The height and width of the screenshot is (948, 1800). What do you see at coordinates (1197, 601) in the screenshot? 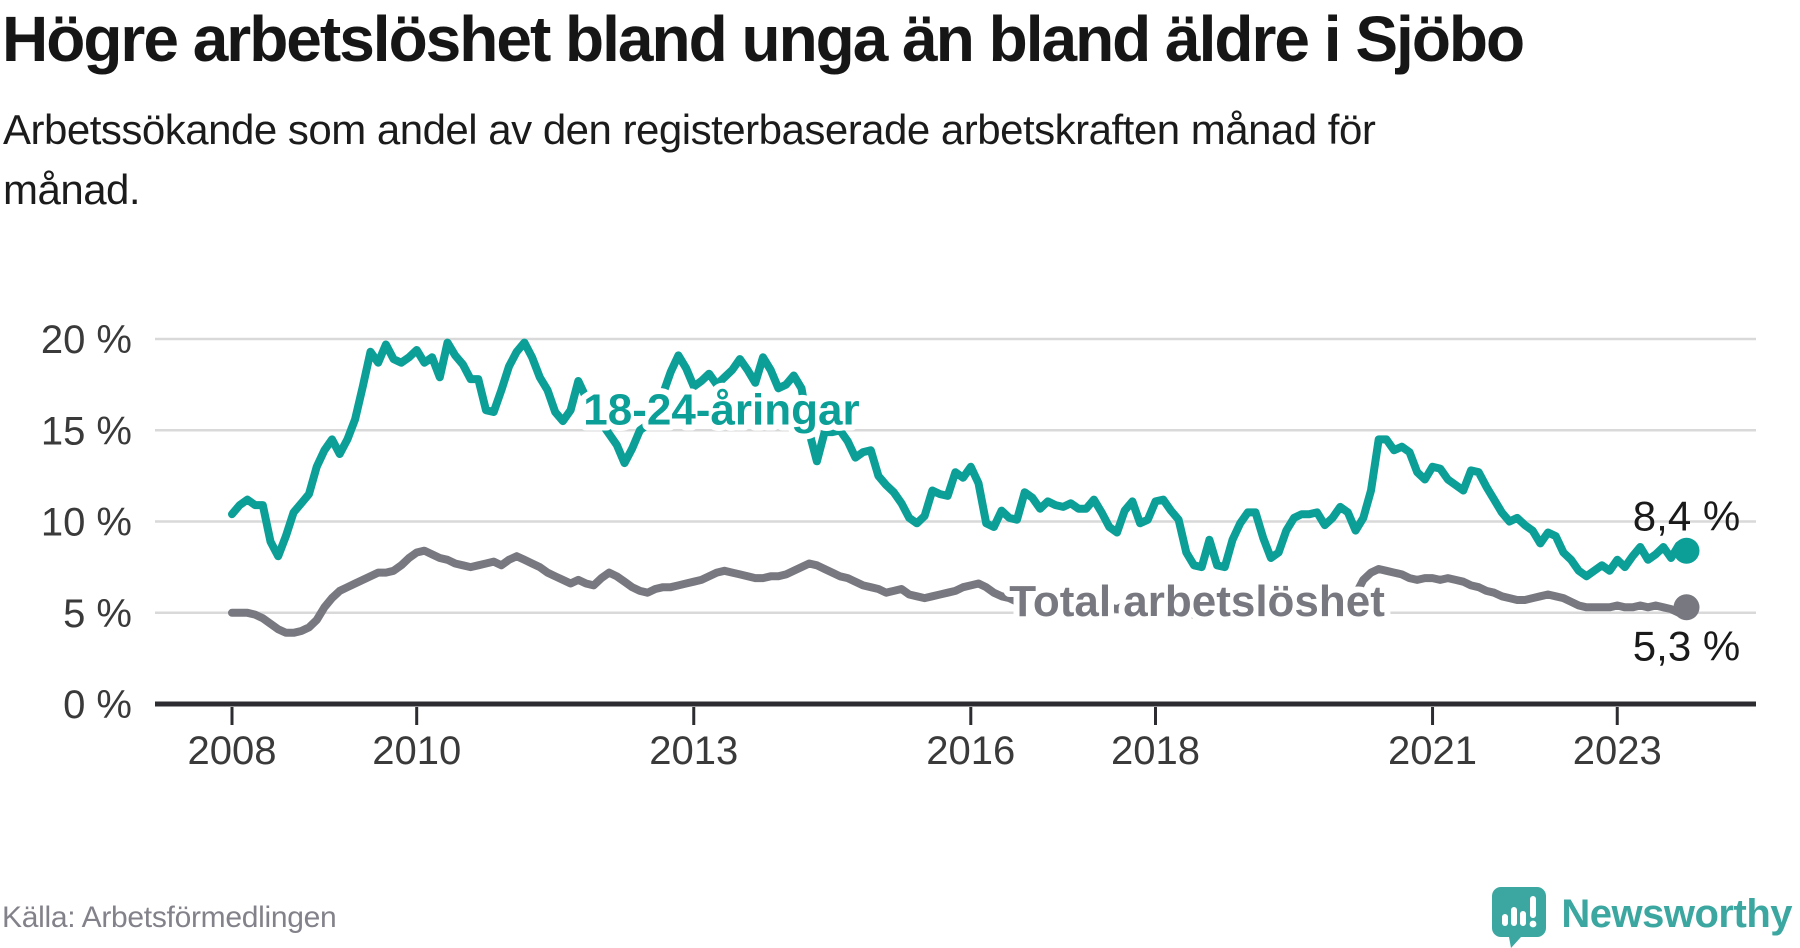
I see `series-label-1: Total arbetslöshet` at bounding box center [1197, 601].